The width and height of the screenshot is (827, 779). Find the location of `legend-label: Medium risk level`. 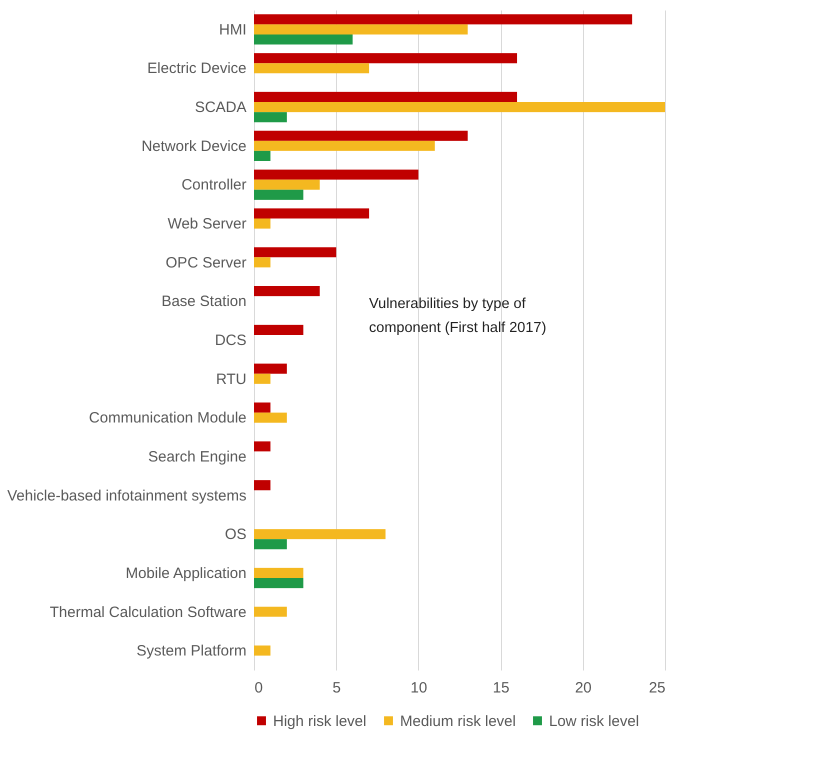

legend-label: Medium risk level is located at coordinates (458, 721).